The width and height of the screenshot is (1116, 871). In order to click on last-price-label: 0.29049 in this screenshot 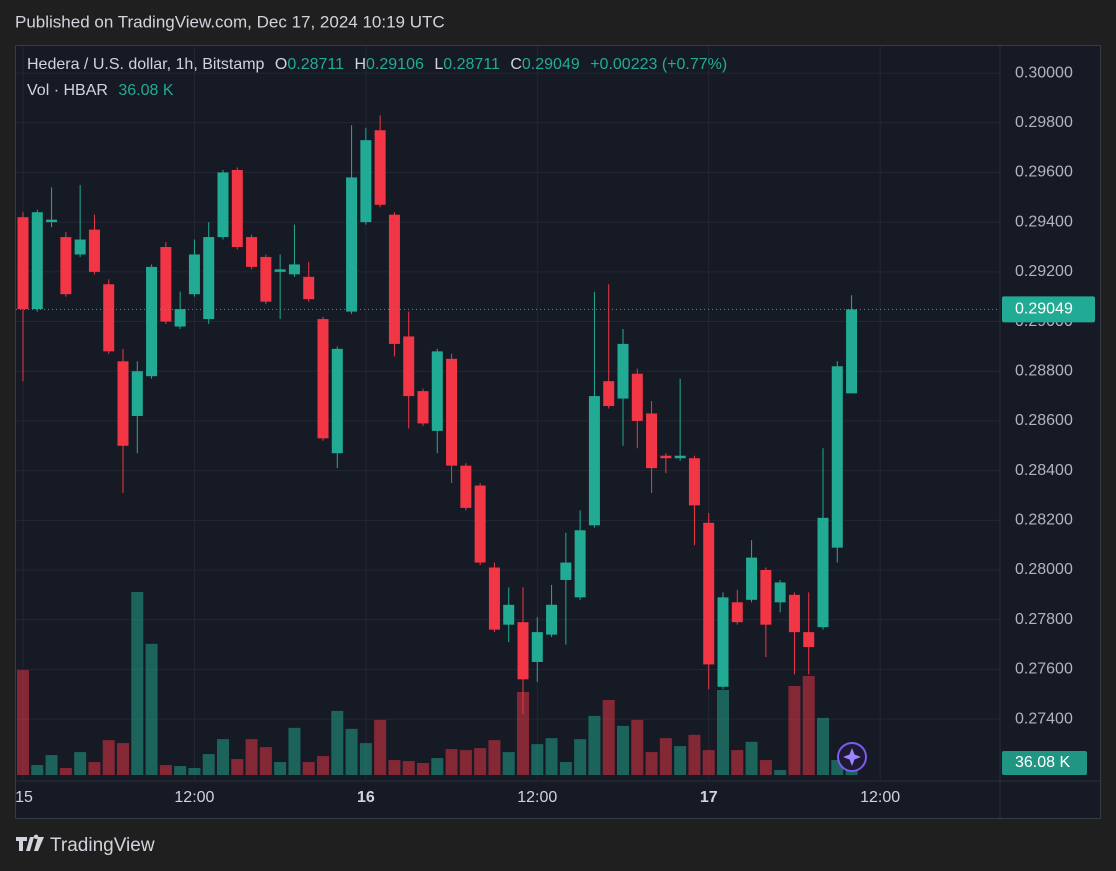, I will do `click(1044, 309)`.